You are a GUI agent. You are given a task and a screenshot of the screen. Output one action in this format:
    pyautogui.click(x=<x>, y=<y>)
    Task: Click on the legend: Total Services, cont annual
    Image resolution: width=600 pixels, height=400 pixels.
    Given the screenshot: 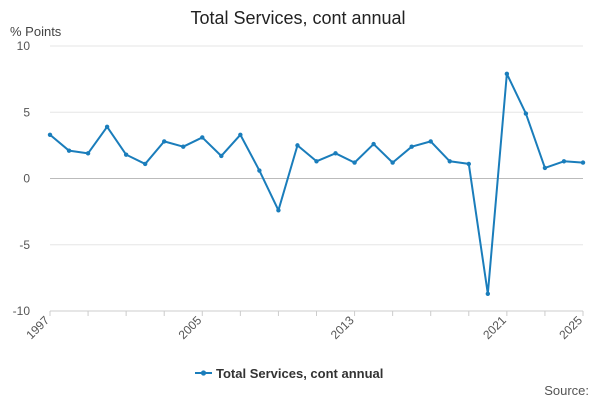 What is the action you would take?
    pyautogui.click(x=289, y=373)
    